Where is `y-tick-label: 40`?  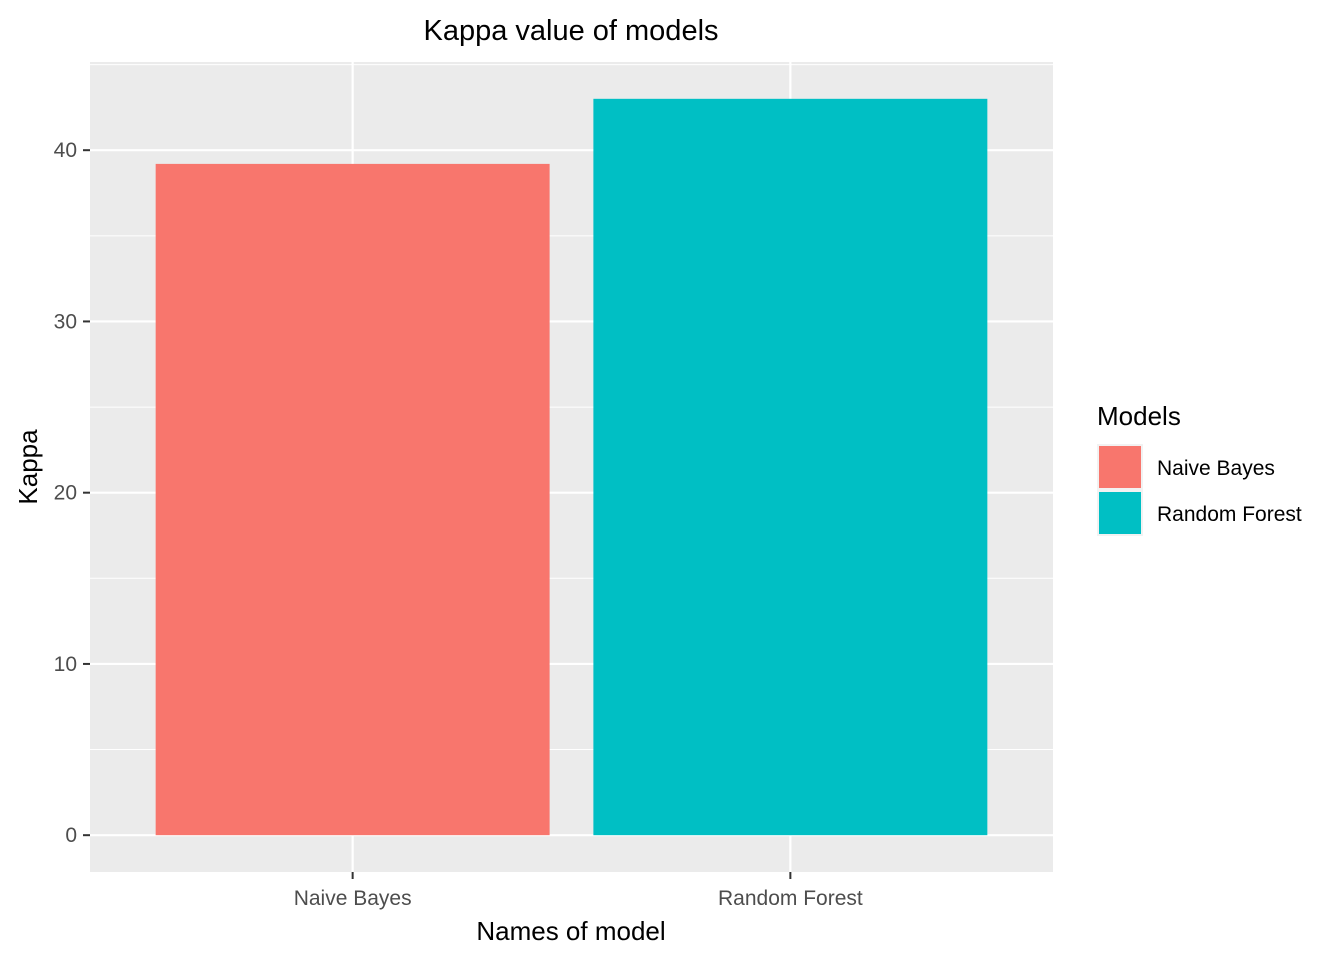 y-tick-label: 40 is located at coordinates (65, 150).